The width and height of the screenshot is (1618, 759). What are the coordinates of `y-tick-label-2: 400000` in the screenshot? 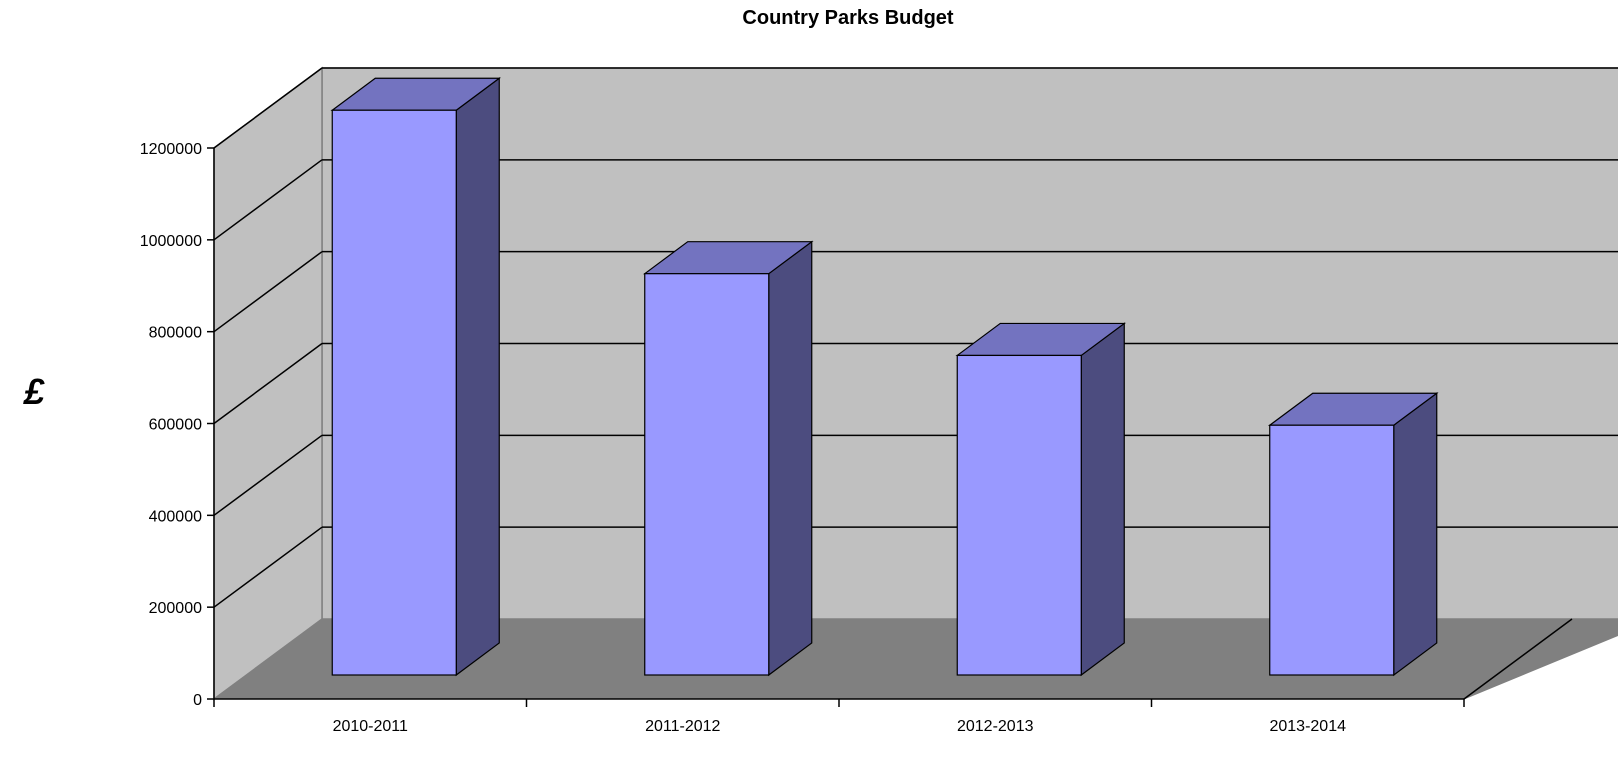 It's located at (175, 516).